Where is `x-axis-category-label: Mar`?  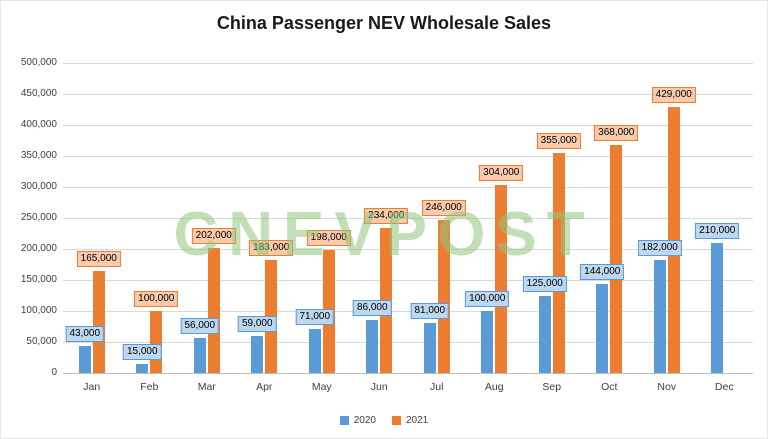
x-axis-category-label: Mar is located at coordinates (206, 387).